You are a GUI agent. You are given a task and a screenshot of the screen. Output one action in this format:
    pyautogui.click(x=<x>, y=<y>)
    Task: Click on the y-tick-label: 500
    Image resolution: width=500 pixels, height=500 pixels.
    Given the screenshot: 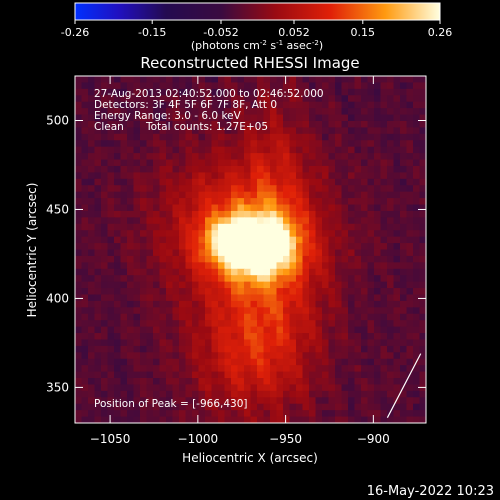 What is the action you would take?
    pyautogui.click(x=57, y=120)
    